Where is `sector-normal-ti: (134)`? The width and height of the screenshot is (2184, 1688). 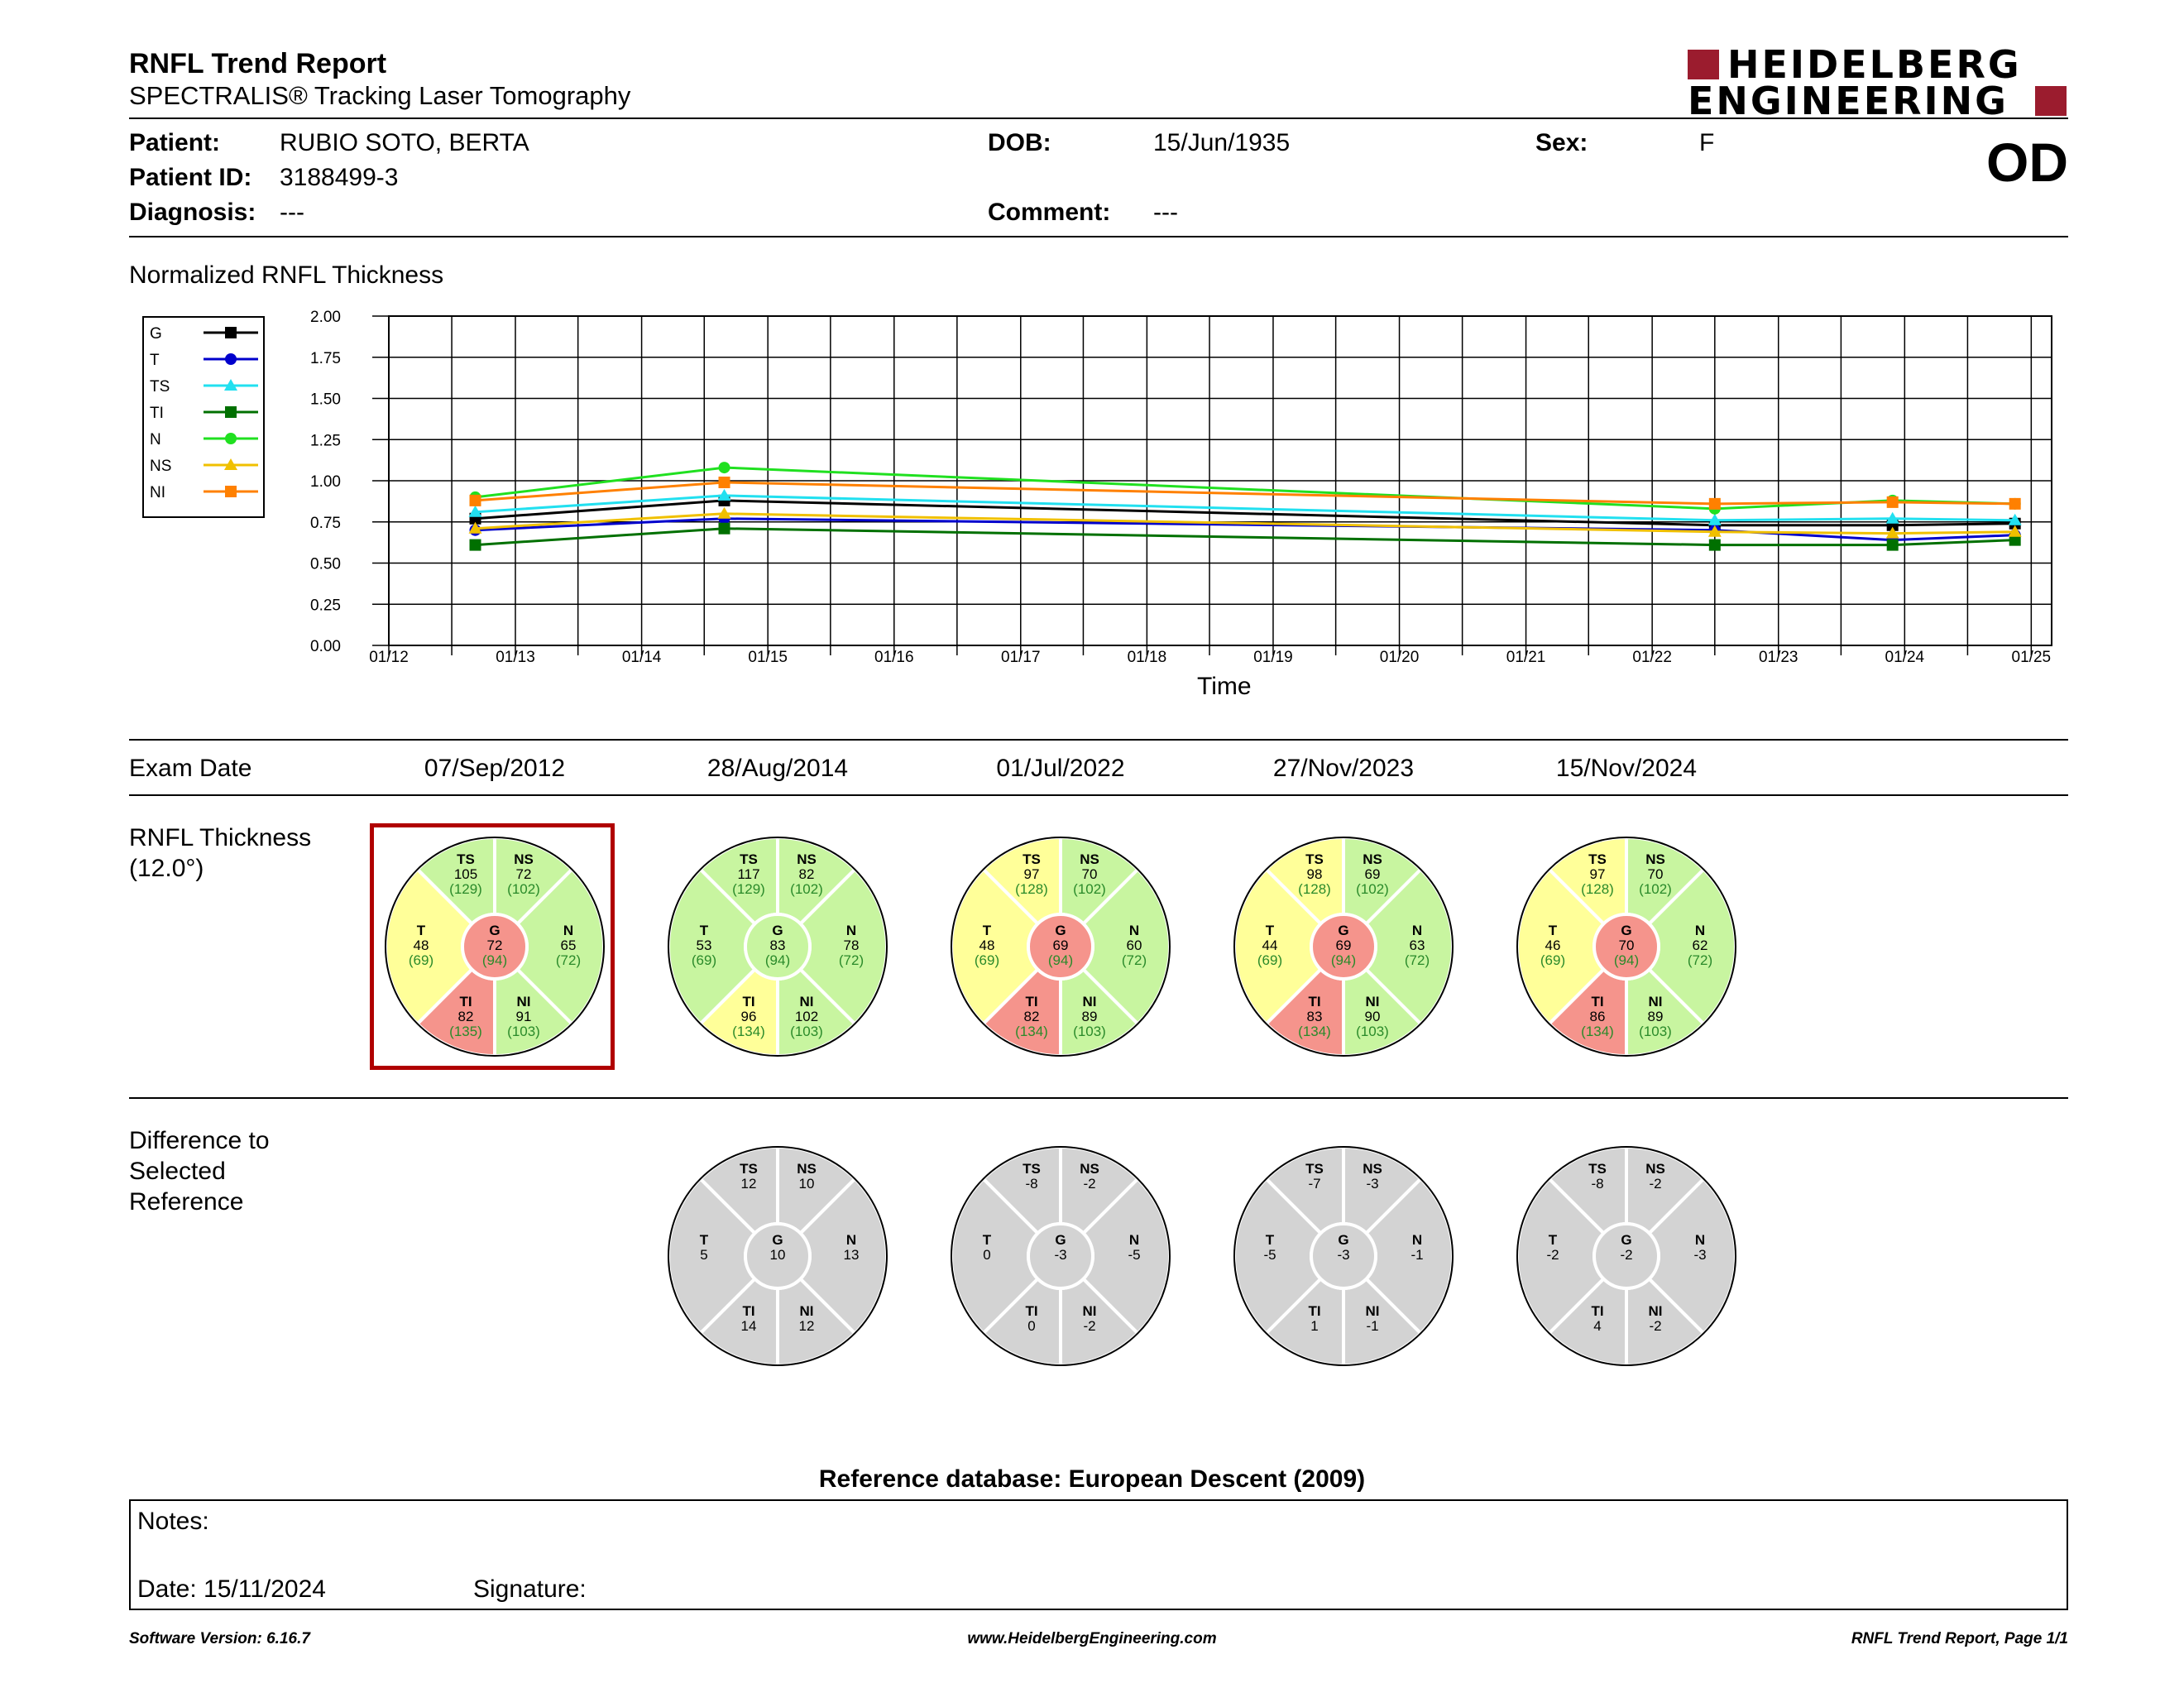
sector-normal-ti: (134) is located at coordinates (1031, 1031).